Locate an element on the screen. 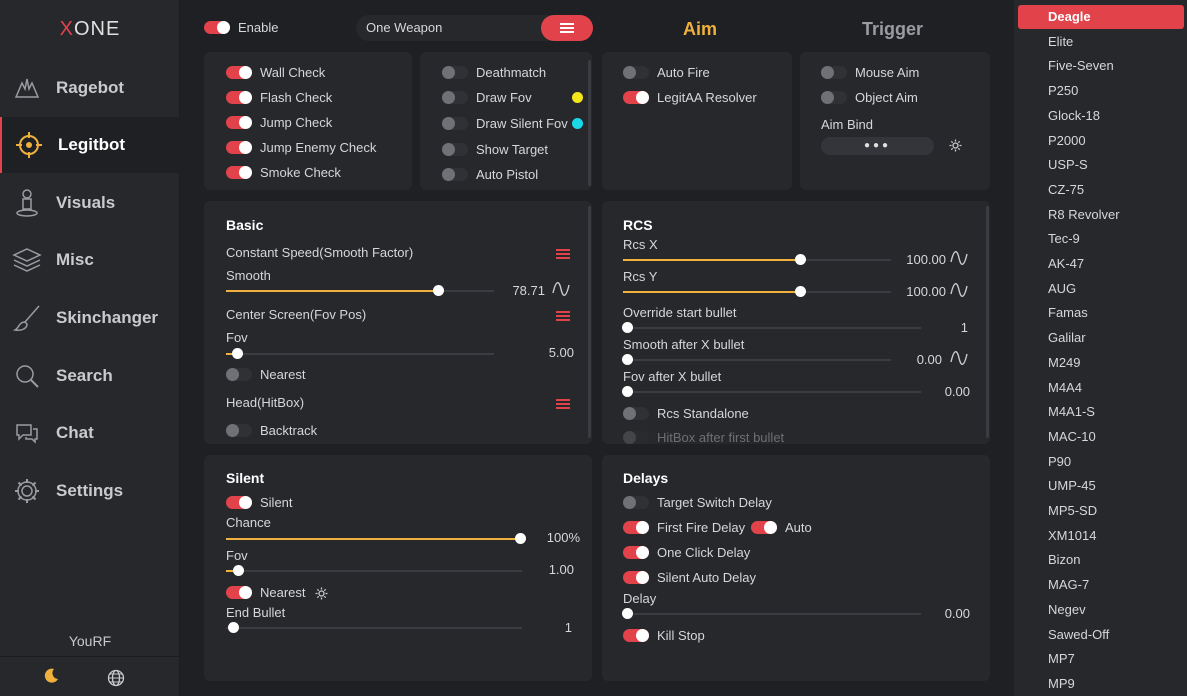  draw-silent-fov-toggle: Draw Silent Fov is located at coordinates (505, 123).